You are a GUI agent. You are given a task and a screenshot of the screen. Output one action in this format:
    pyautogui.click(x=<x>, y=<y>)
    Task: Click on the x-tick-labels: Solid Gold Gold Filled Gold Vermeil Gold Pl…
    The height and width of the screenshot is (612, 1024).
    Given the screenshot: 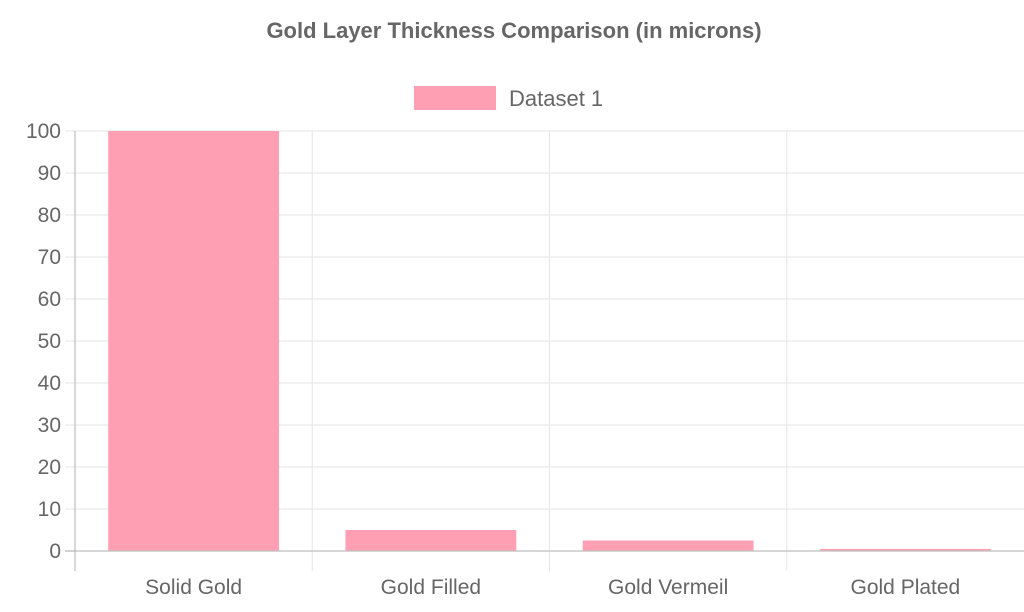 What is the action you would take?
    pyautogui.click(x=552, y=587)
    